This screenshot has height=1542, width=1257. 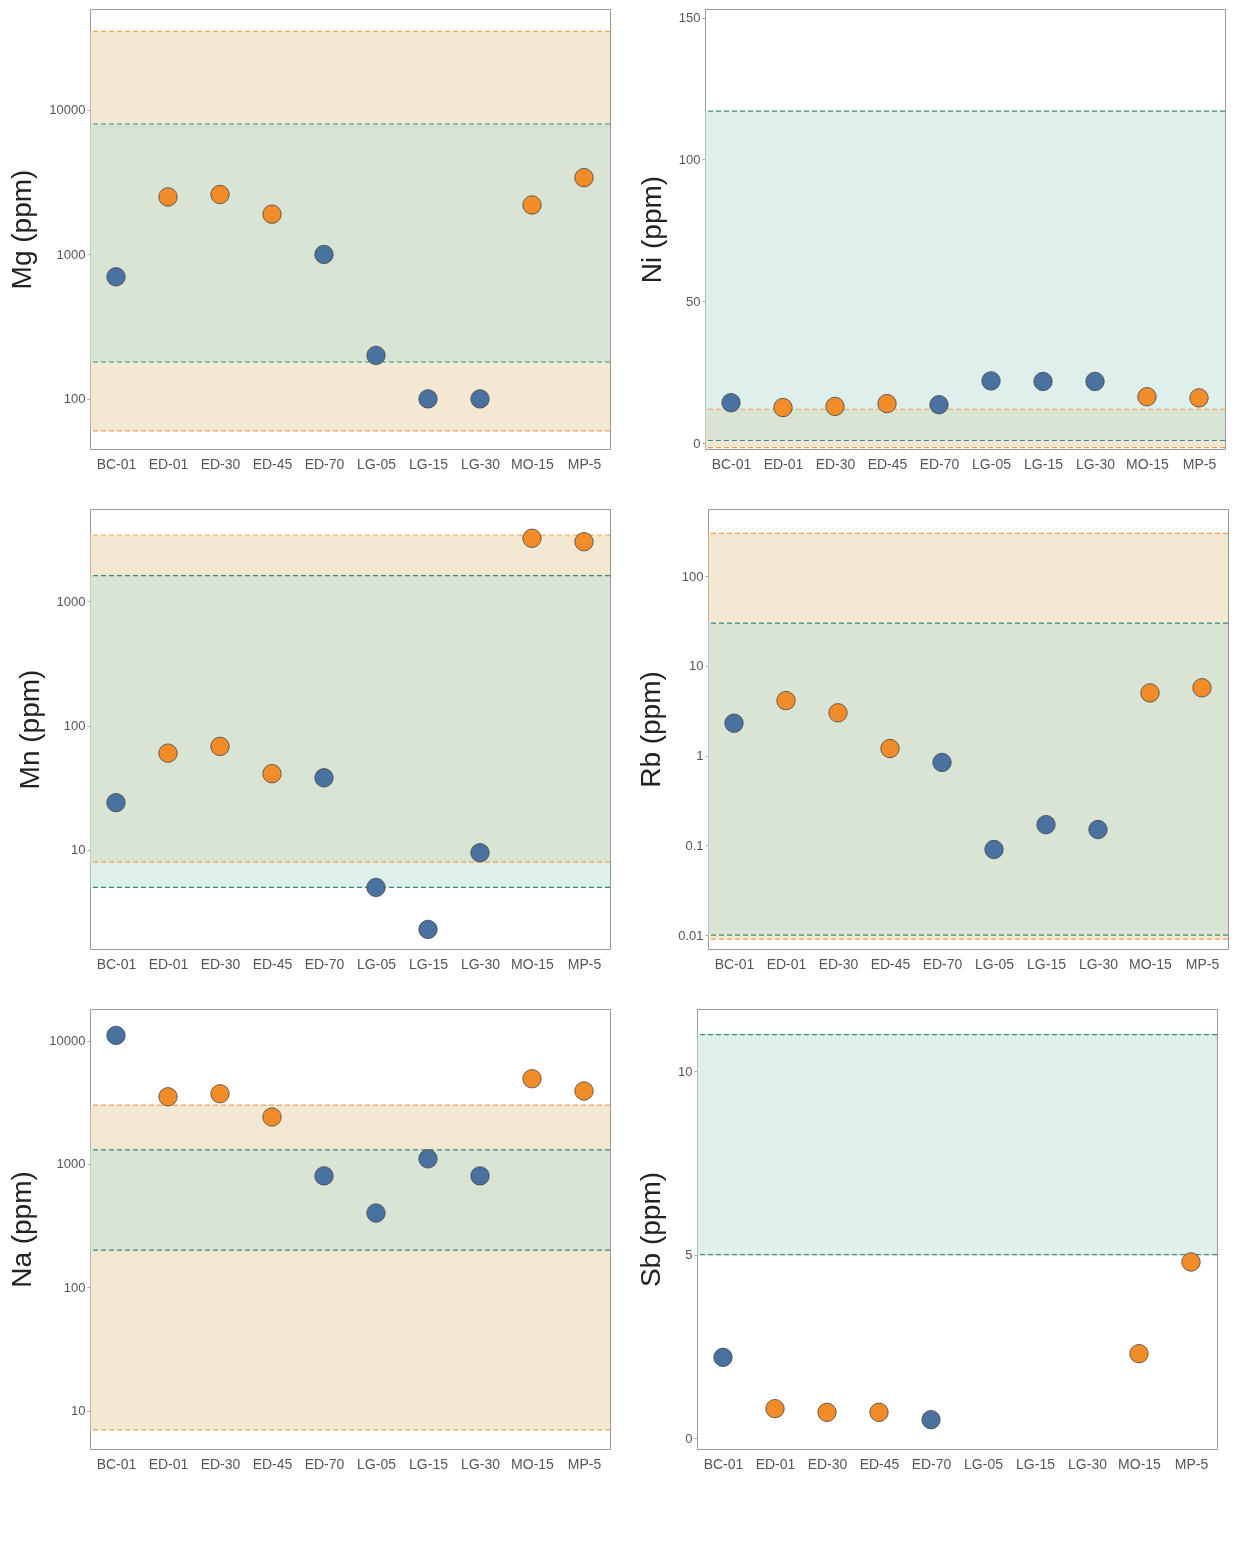 What do you see at coordinates (29, 729) in the screenshot?
I see `y-axis-title: Mn (ppm)` at bounding box center [29, 729].